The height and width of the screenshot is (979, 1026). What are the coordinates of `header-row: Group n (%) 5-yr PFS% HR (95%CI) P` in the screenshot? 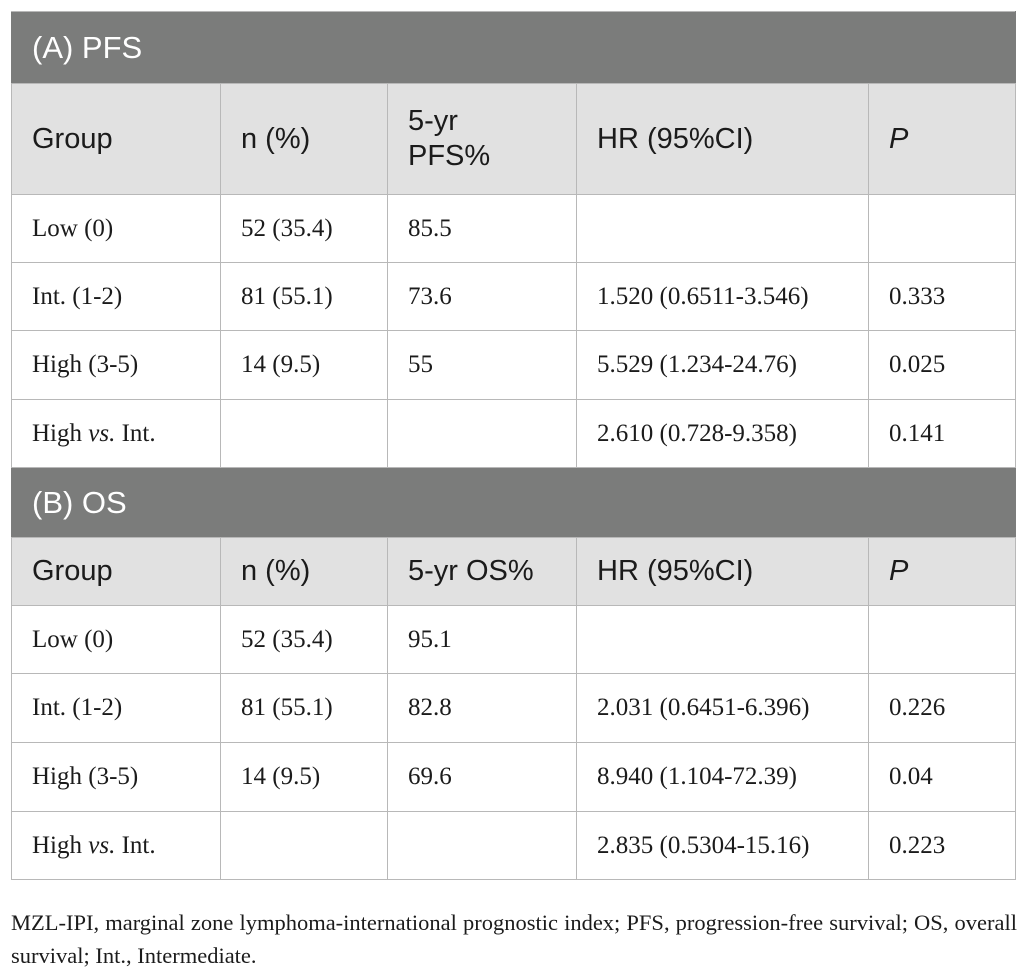 It's located at (514, 139).